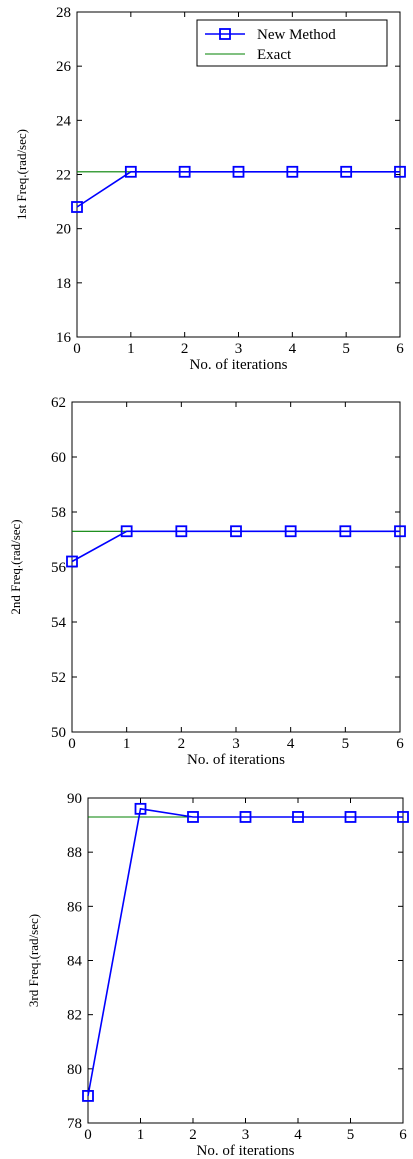 The image size is (413, 1159). I want to click on y-tick-label: 78, so click(74, 1124).